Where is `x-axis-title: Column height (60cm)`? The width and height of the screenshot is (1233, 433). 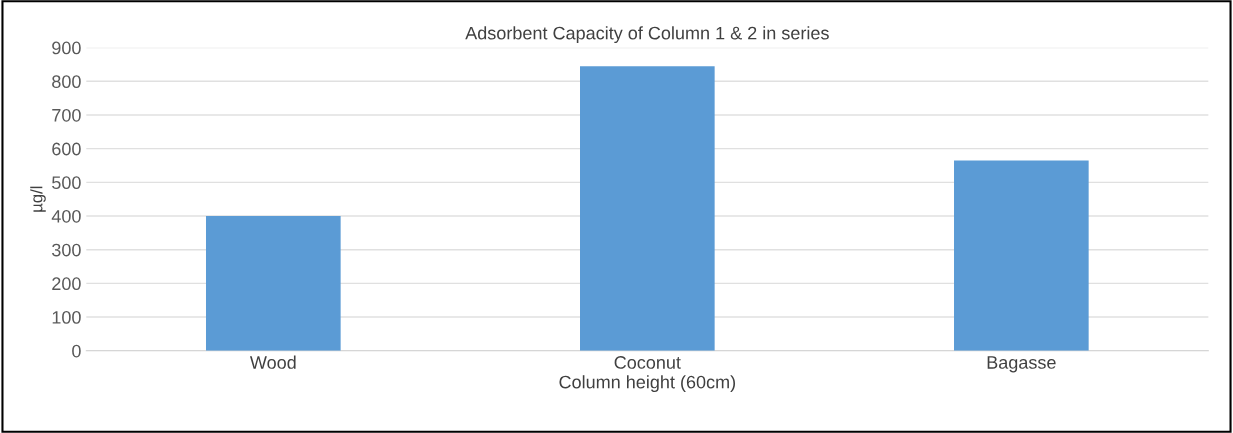
x-axis-title: Column height (60cm) is located at coordinates (647, 384).